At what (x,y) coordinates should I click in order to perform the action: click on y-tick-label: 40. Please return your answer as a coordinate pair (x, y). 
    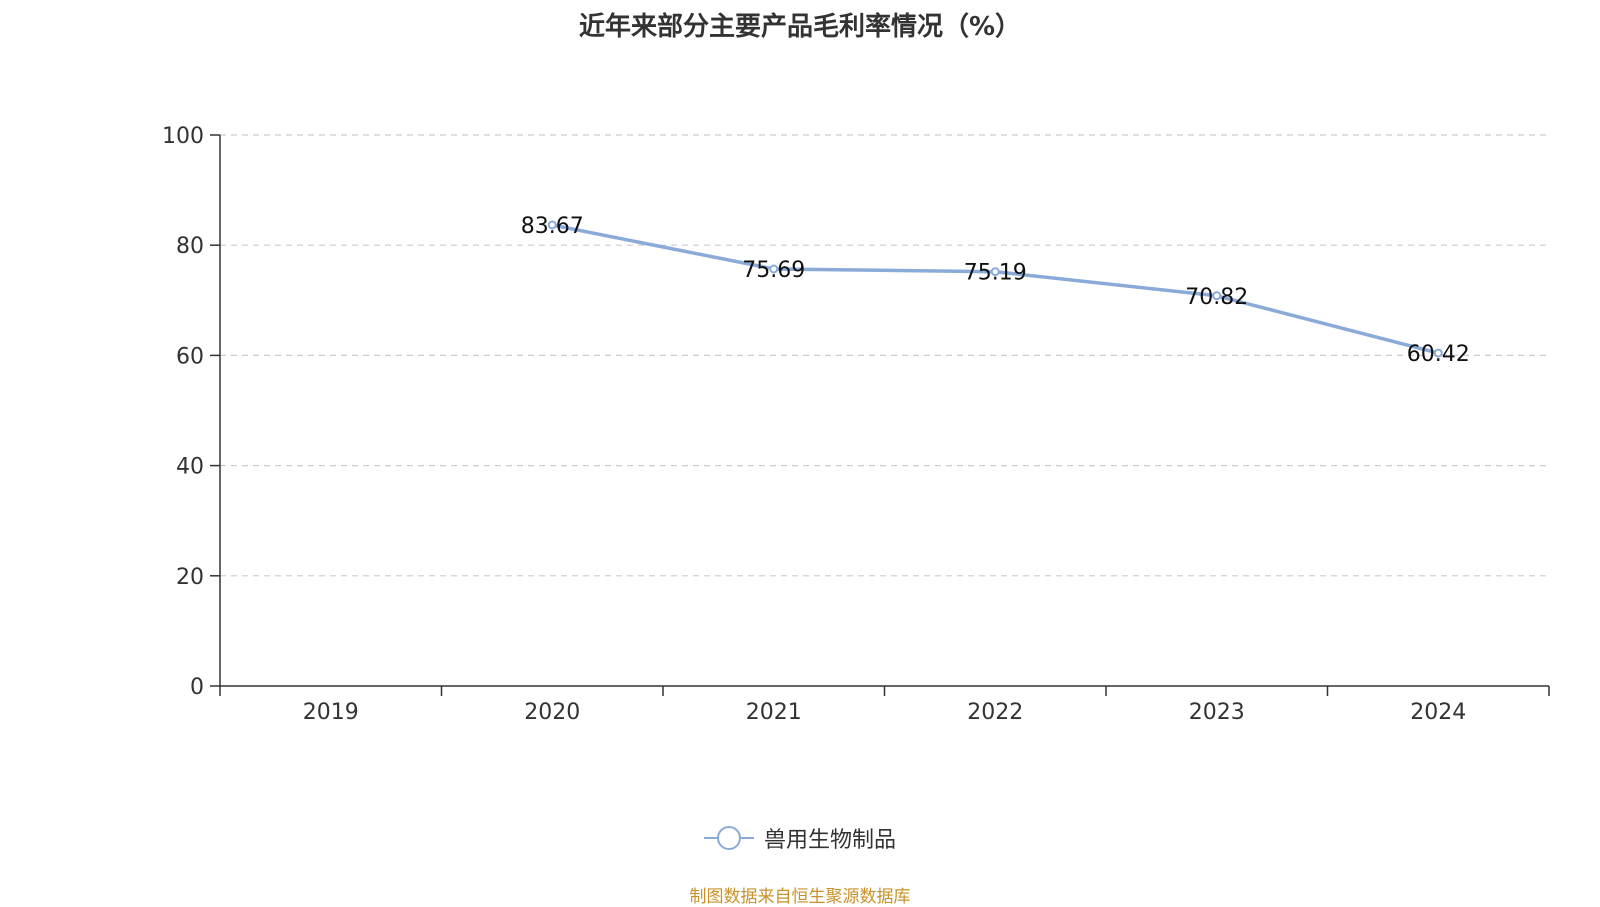
    Looking at the image, I should click on (190, 467).